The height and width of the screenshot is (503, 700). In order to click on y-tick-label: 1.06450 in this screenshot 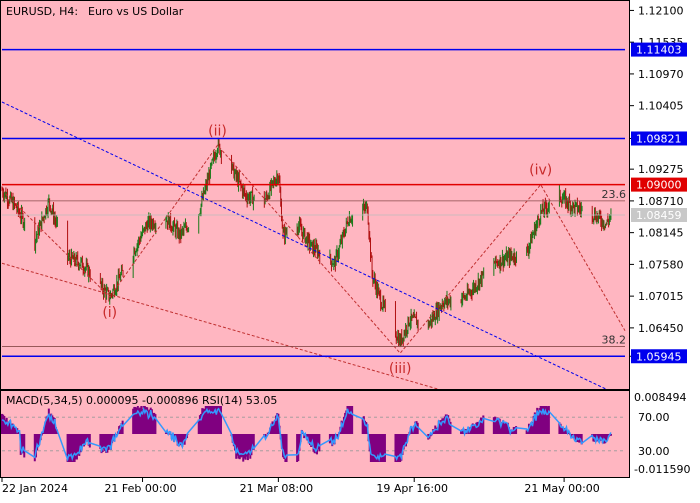, I will do `click(661, 328)`.